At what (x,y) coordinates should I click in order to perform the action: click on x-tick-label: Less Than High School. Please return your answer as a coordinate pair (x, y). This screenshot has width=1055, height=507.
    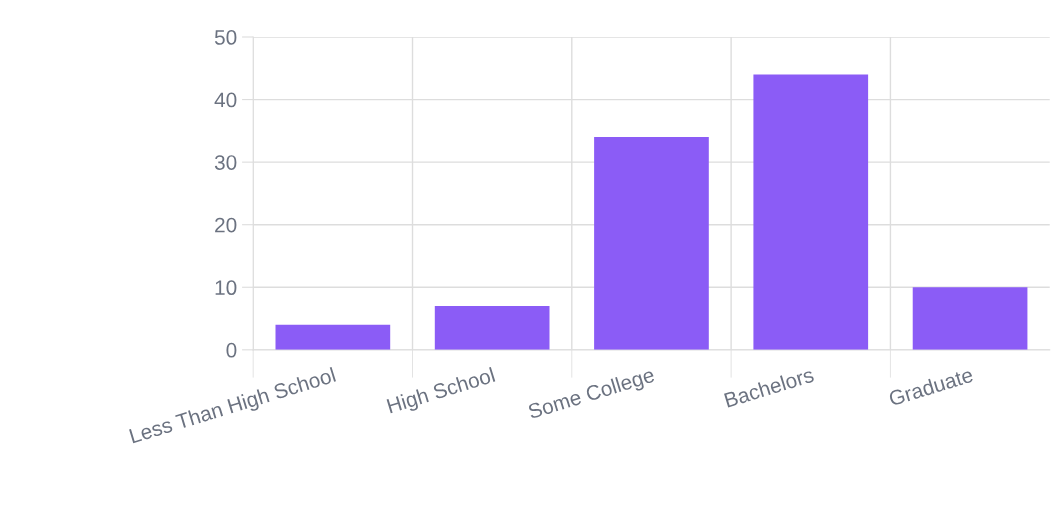
    Looking at the image, I should click on (233, 407).